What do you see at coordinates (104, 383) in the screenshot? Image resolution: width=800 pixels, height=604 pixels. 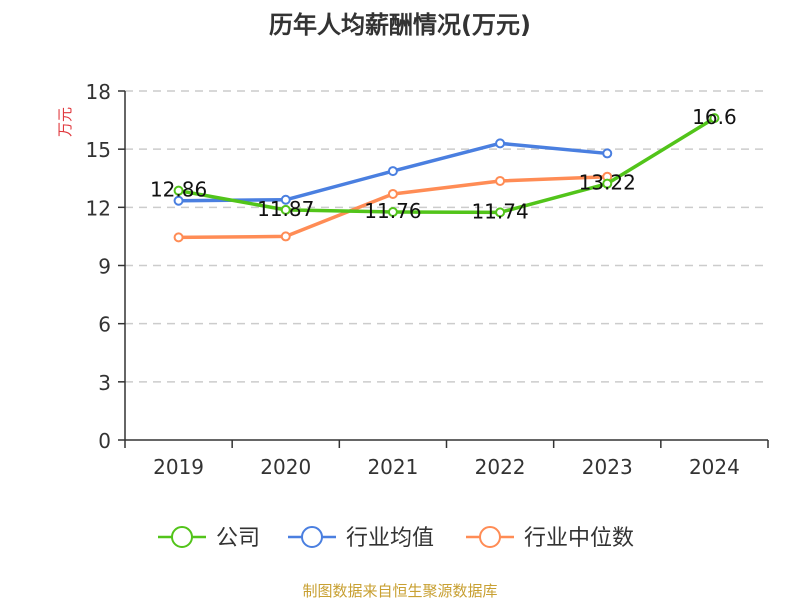 I see `y-tick-label: 3` at bounding box center [104, 383].